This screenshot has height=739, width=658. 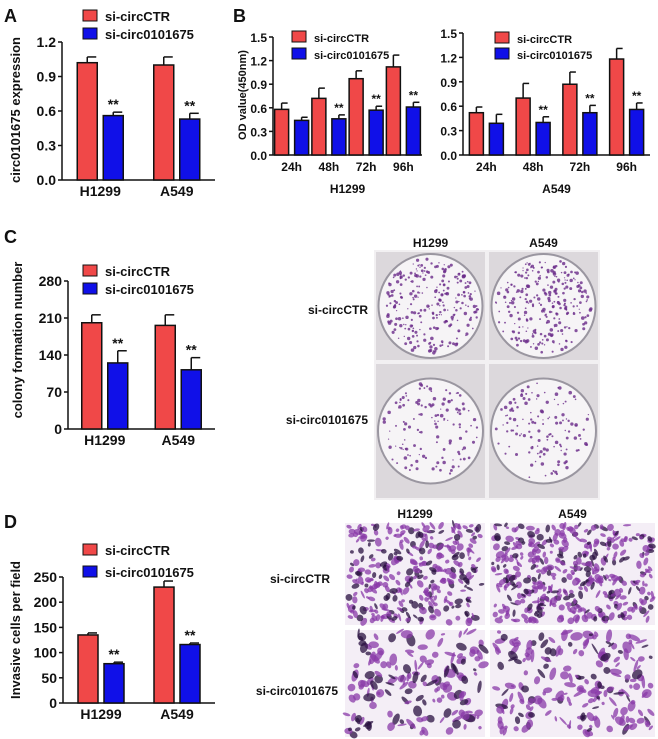 What do you see at coordinates (179, 440) in the screenshot?
I see `x-tick-label: A549` at bounding box center [179, 440].